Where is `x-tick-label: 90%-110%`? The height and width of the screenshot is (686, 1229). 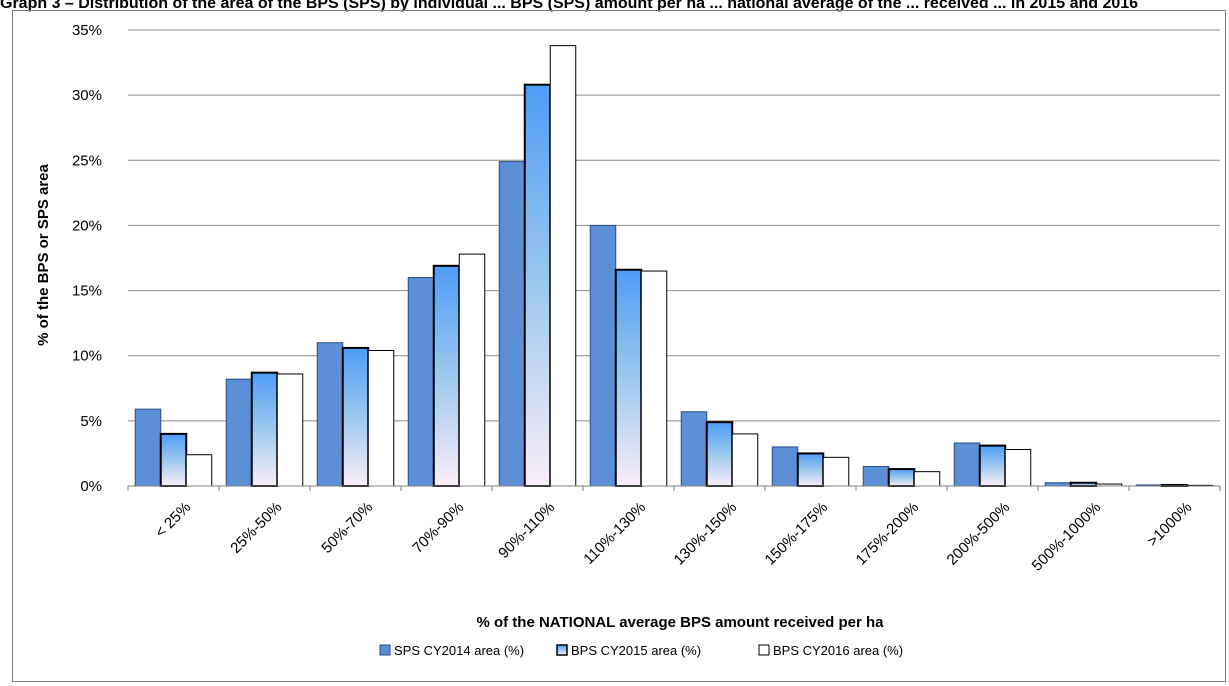 x-tick-label: 90%-110% is located at coordinates (526, 530).